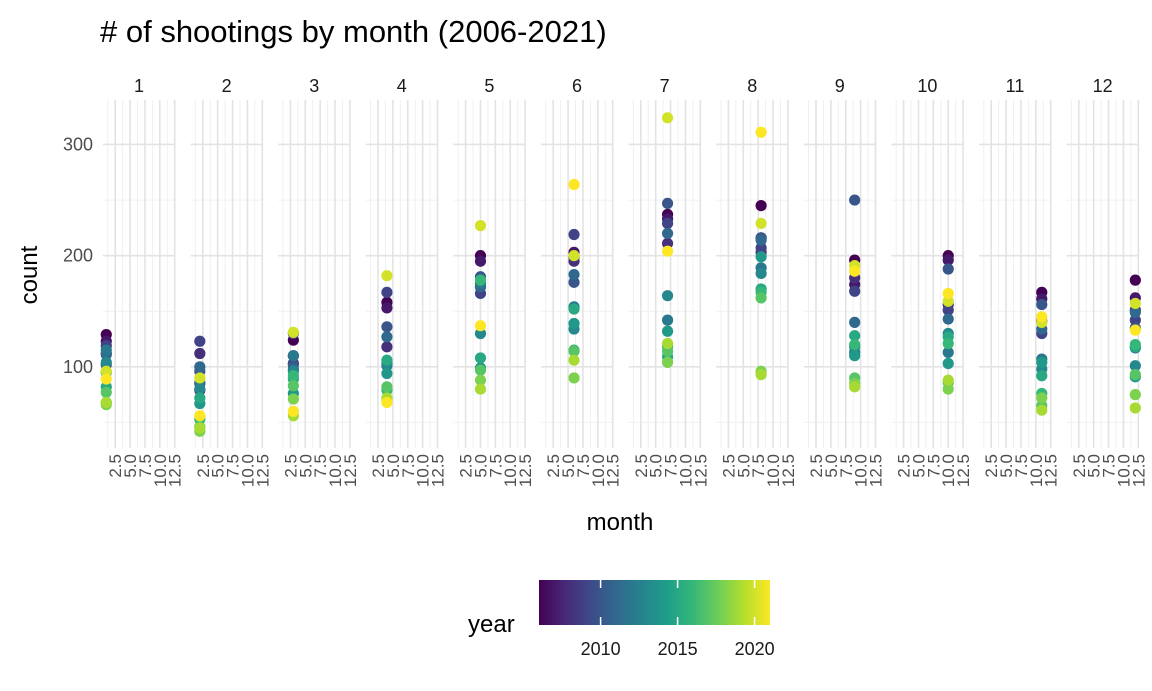 The height and width of the screenshot is (691, 1152). What do you see at coordinates (1103, 86) in the screenshot?
I see `facet-strip-label: 12` at bounding box center [1103, 86].